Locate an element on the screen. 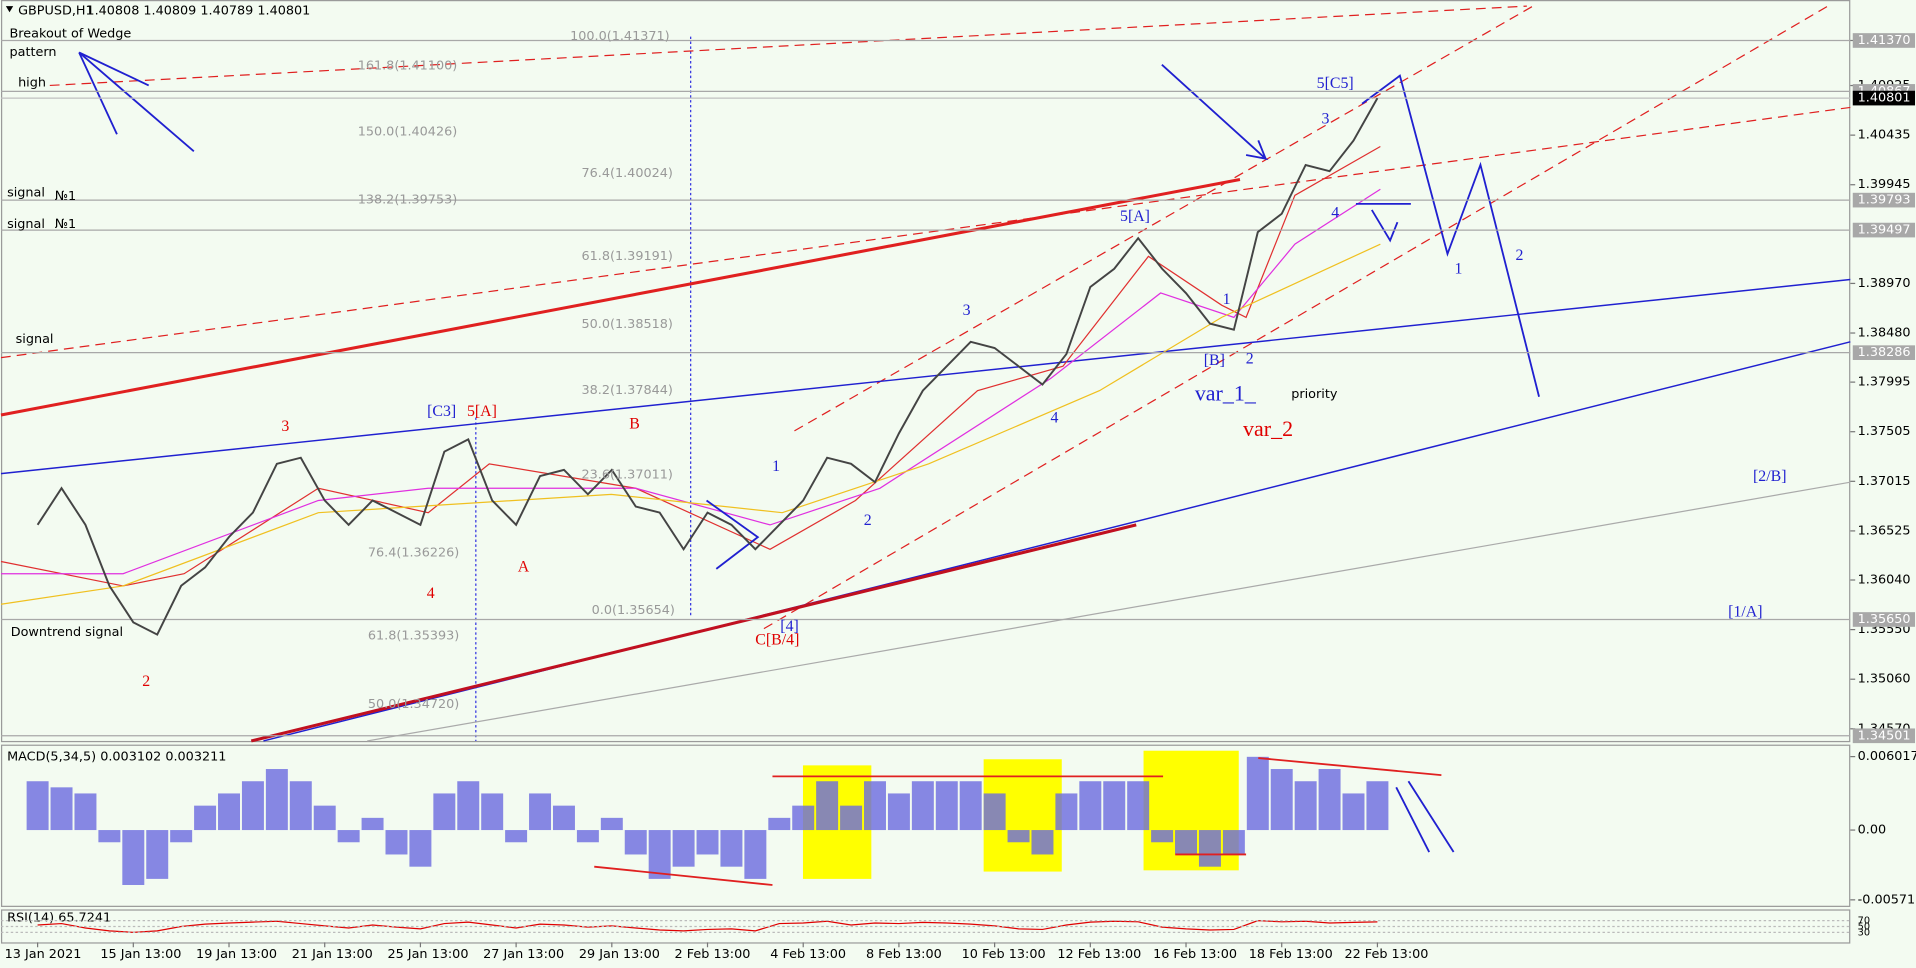 The image size is (1916, 968). annotation: signal is located at coordinates (26, 192).